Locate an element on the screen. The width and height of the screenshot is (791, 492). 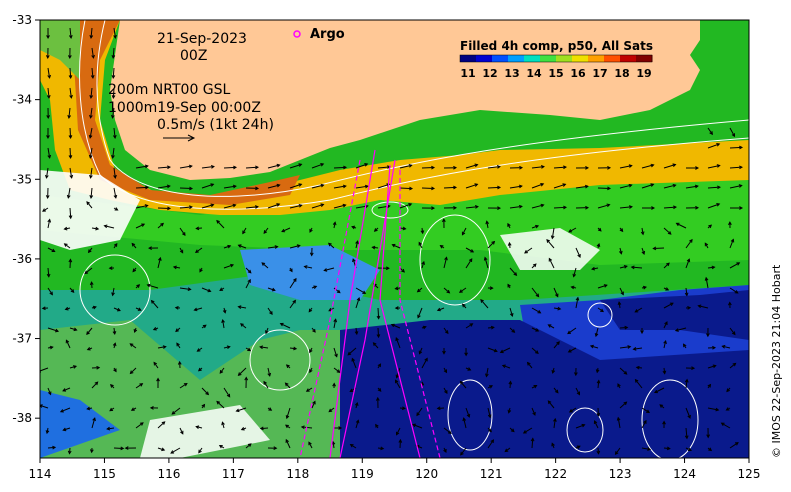
map-time-label: 00Z is located at coordinates (193, 56).